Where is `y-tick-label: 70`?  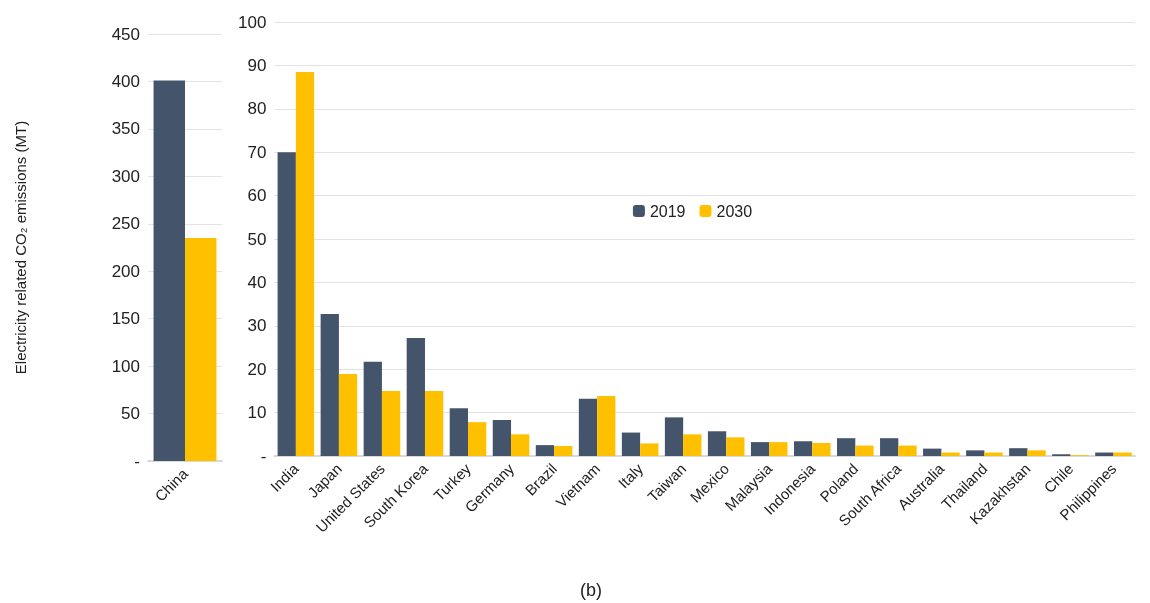
y-tick-label: 70 is located at coordinates (257, 152).